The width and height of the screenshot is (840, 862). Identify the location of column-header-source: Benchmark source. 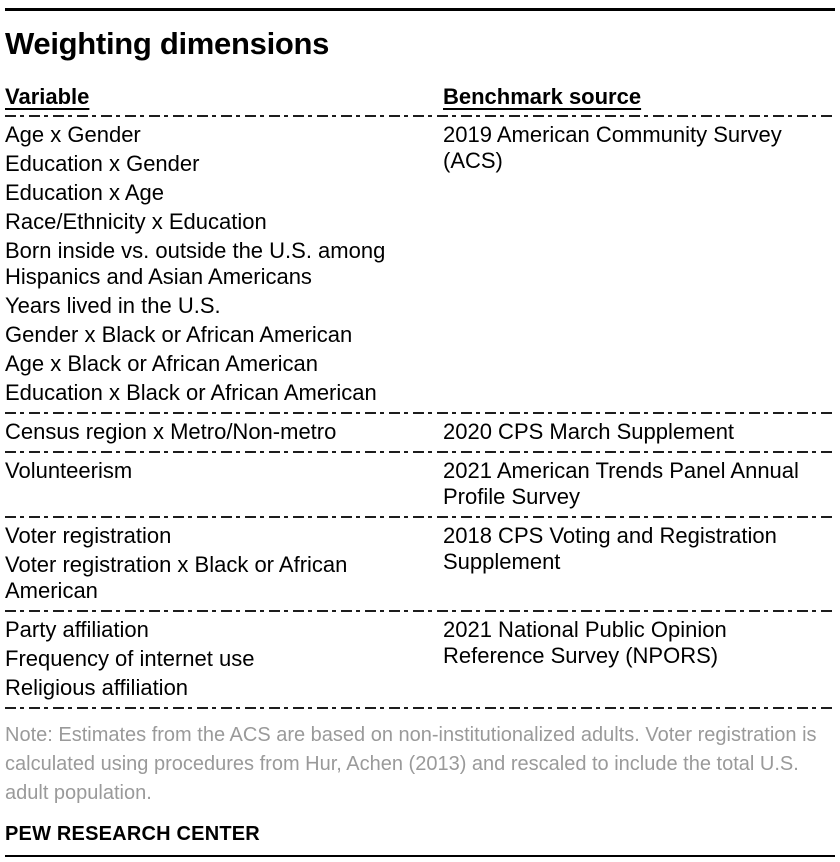
(542, 96).